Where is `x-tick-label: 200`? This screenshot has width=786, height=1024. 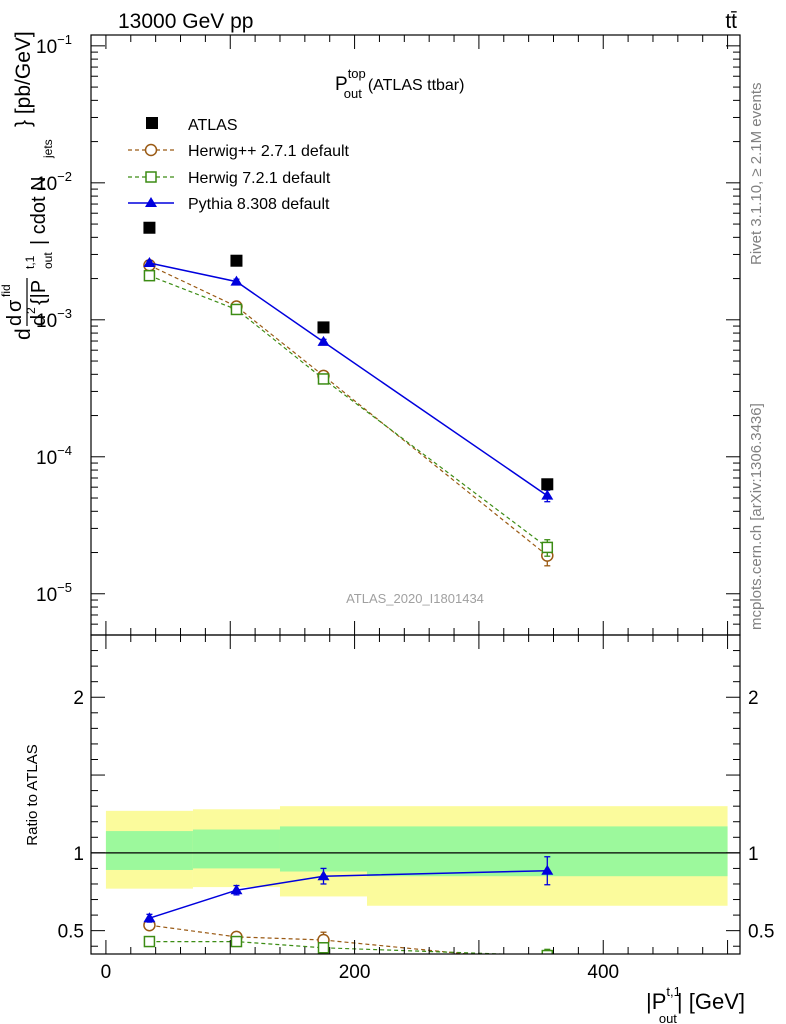 x-tick-label: 200 is located at coordinates (355, 972).